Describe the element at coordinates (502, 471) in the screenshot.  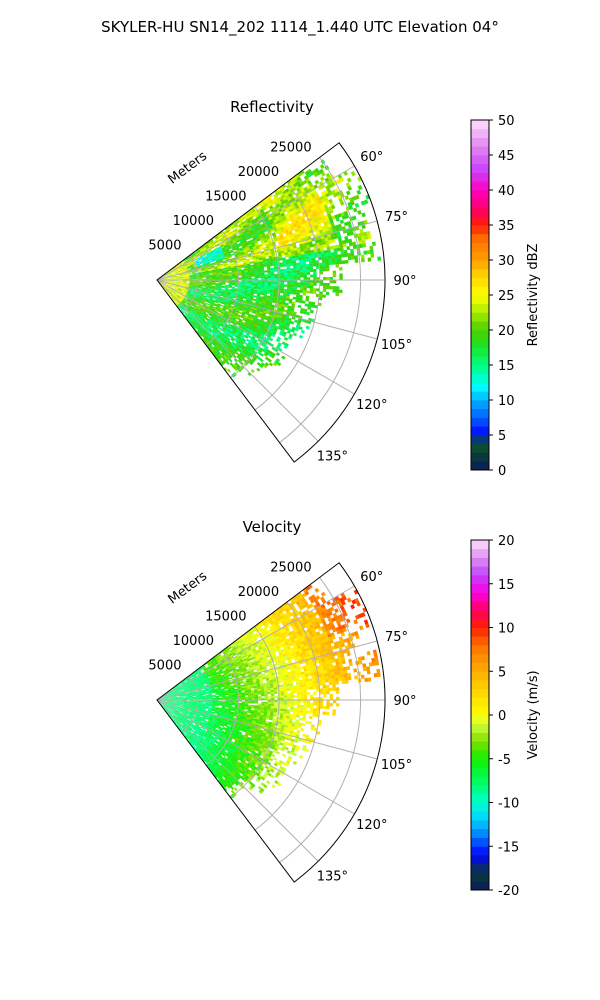
I see `colorbar-tick-label: 0` at that location.